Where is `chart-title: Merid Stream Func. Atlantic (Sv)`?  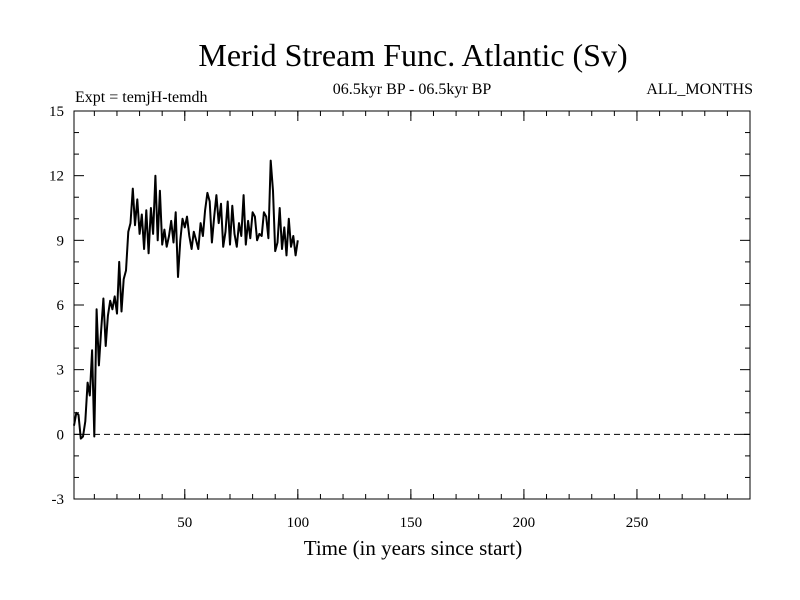
chart-title: Merid Stream Func. Atlantic (Sv) is located at coordinates (412, 55).